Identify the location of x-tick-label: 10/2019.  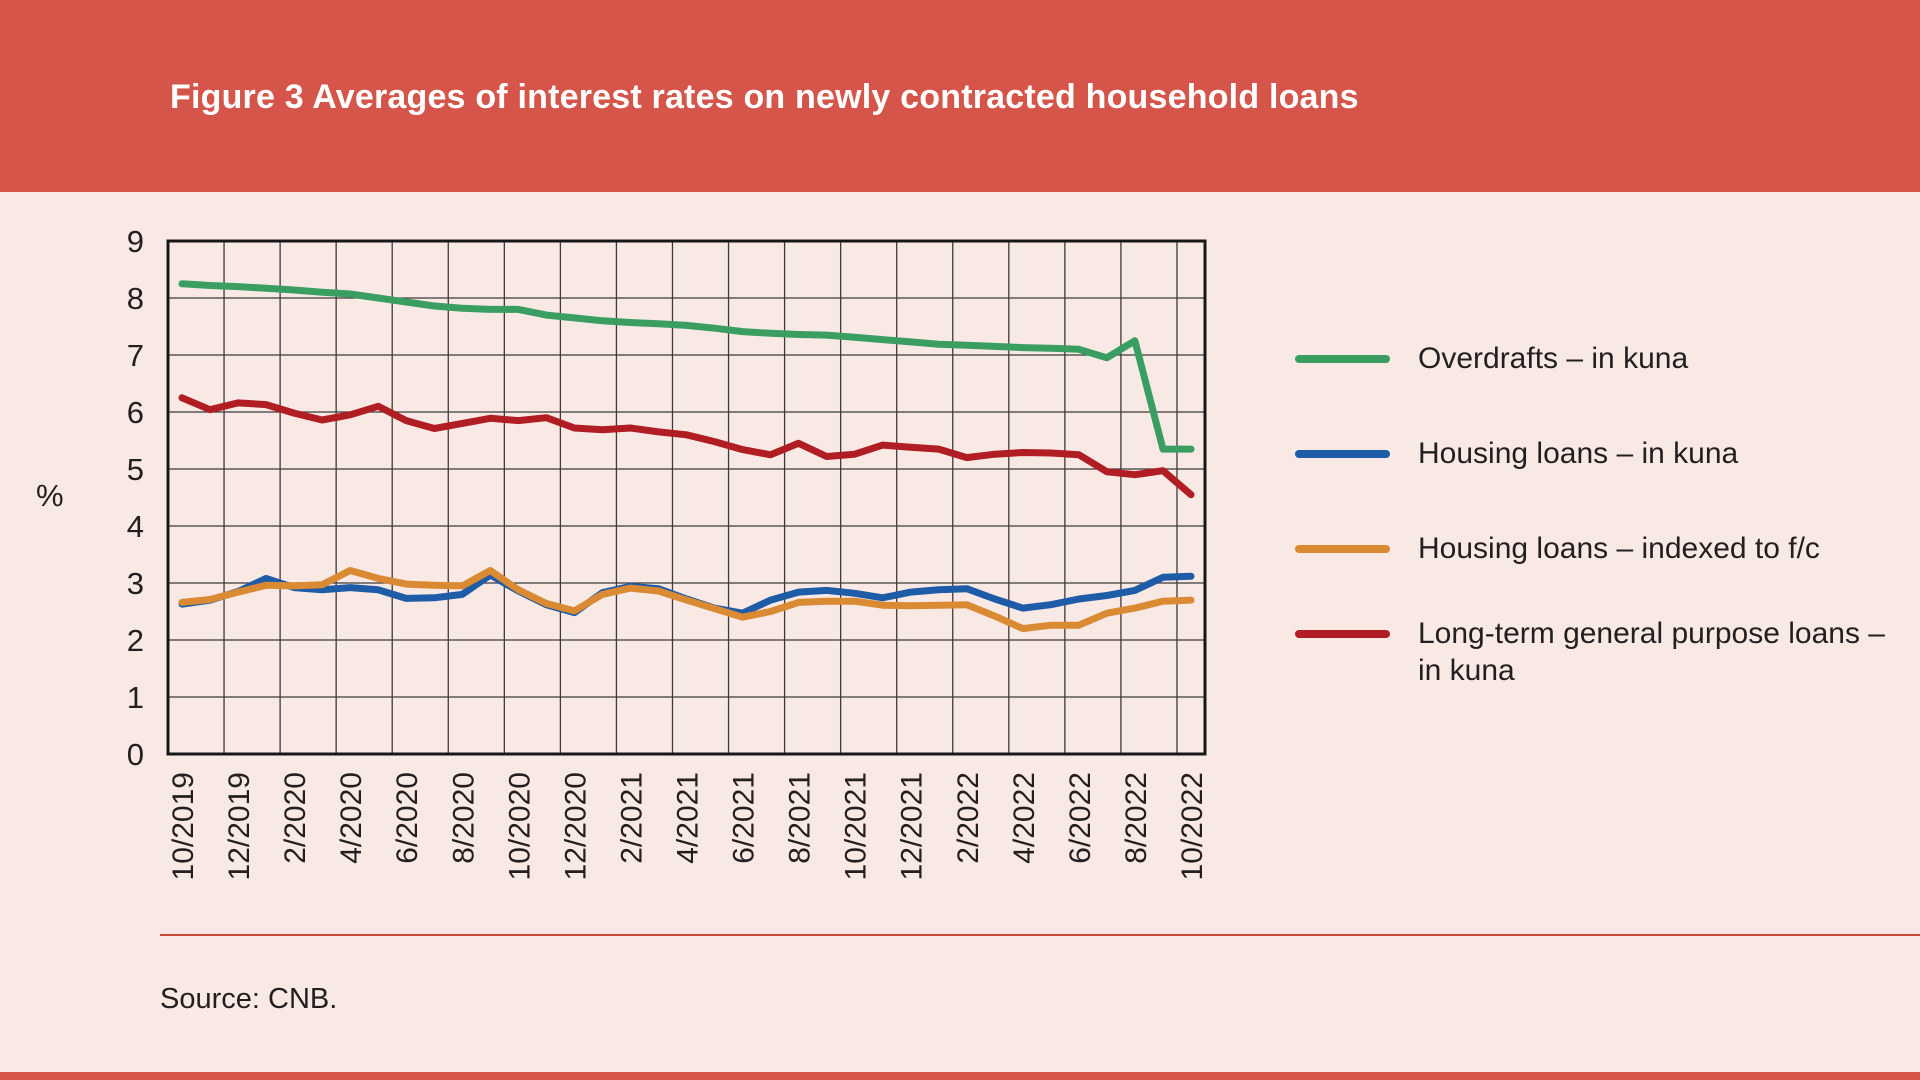
(183, 826).